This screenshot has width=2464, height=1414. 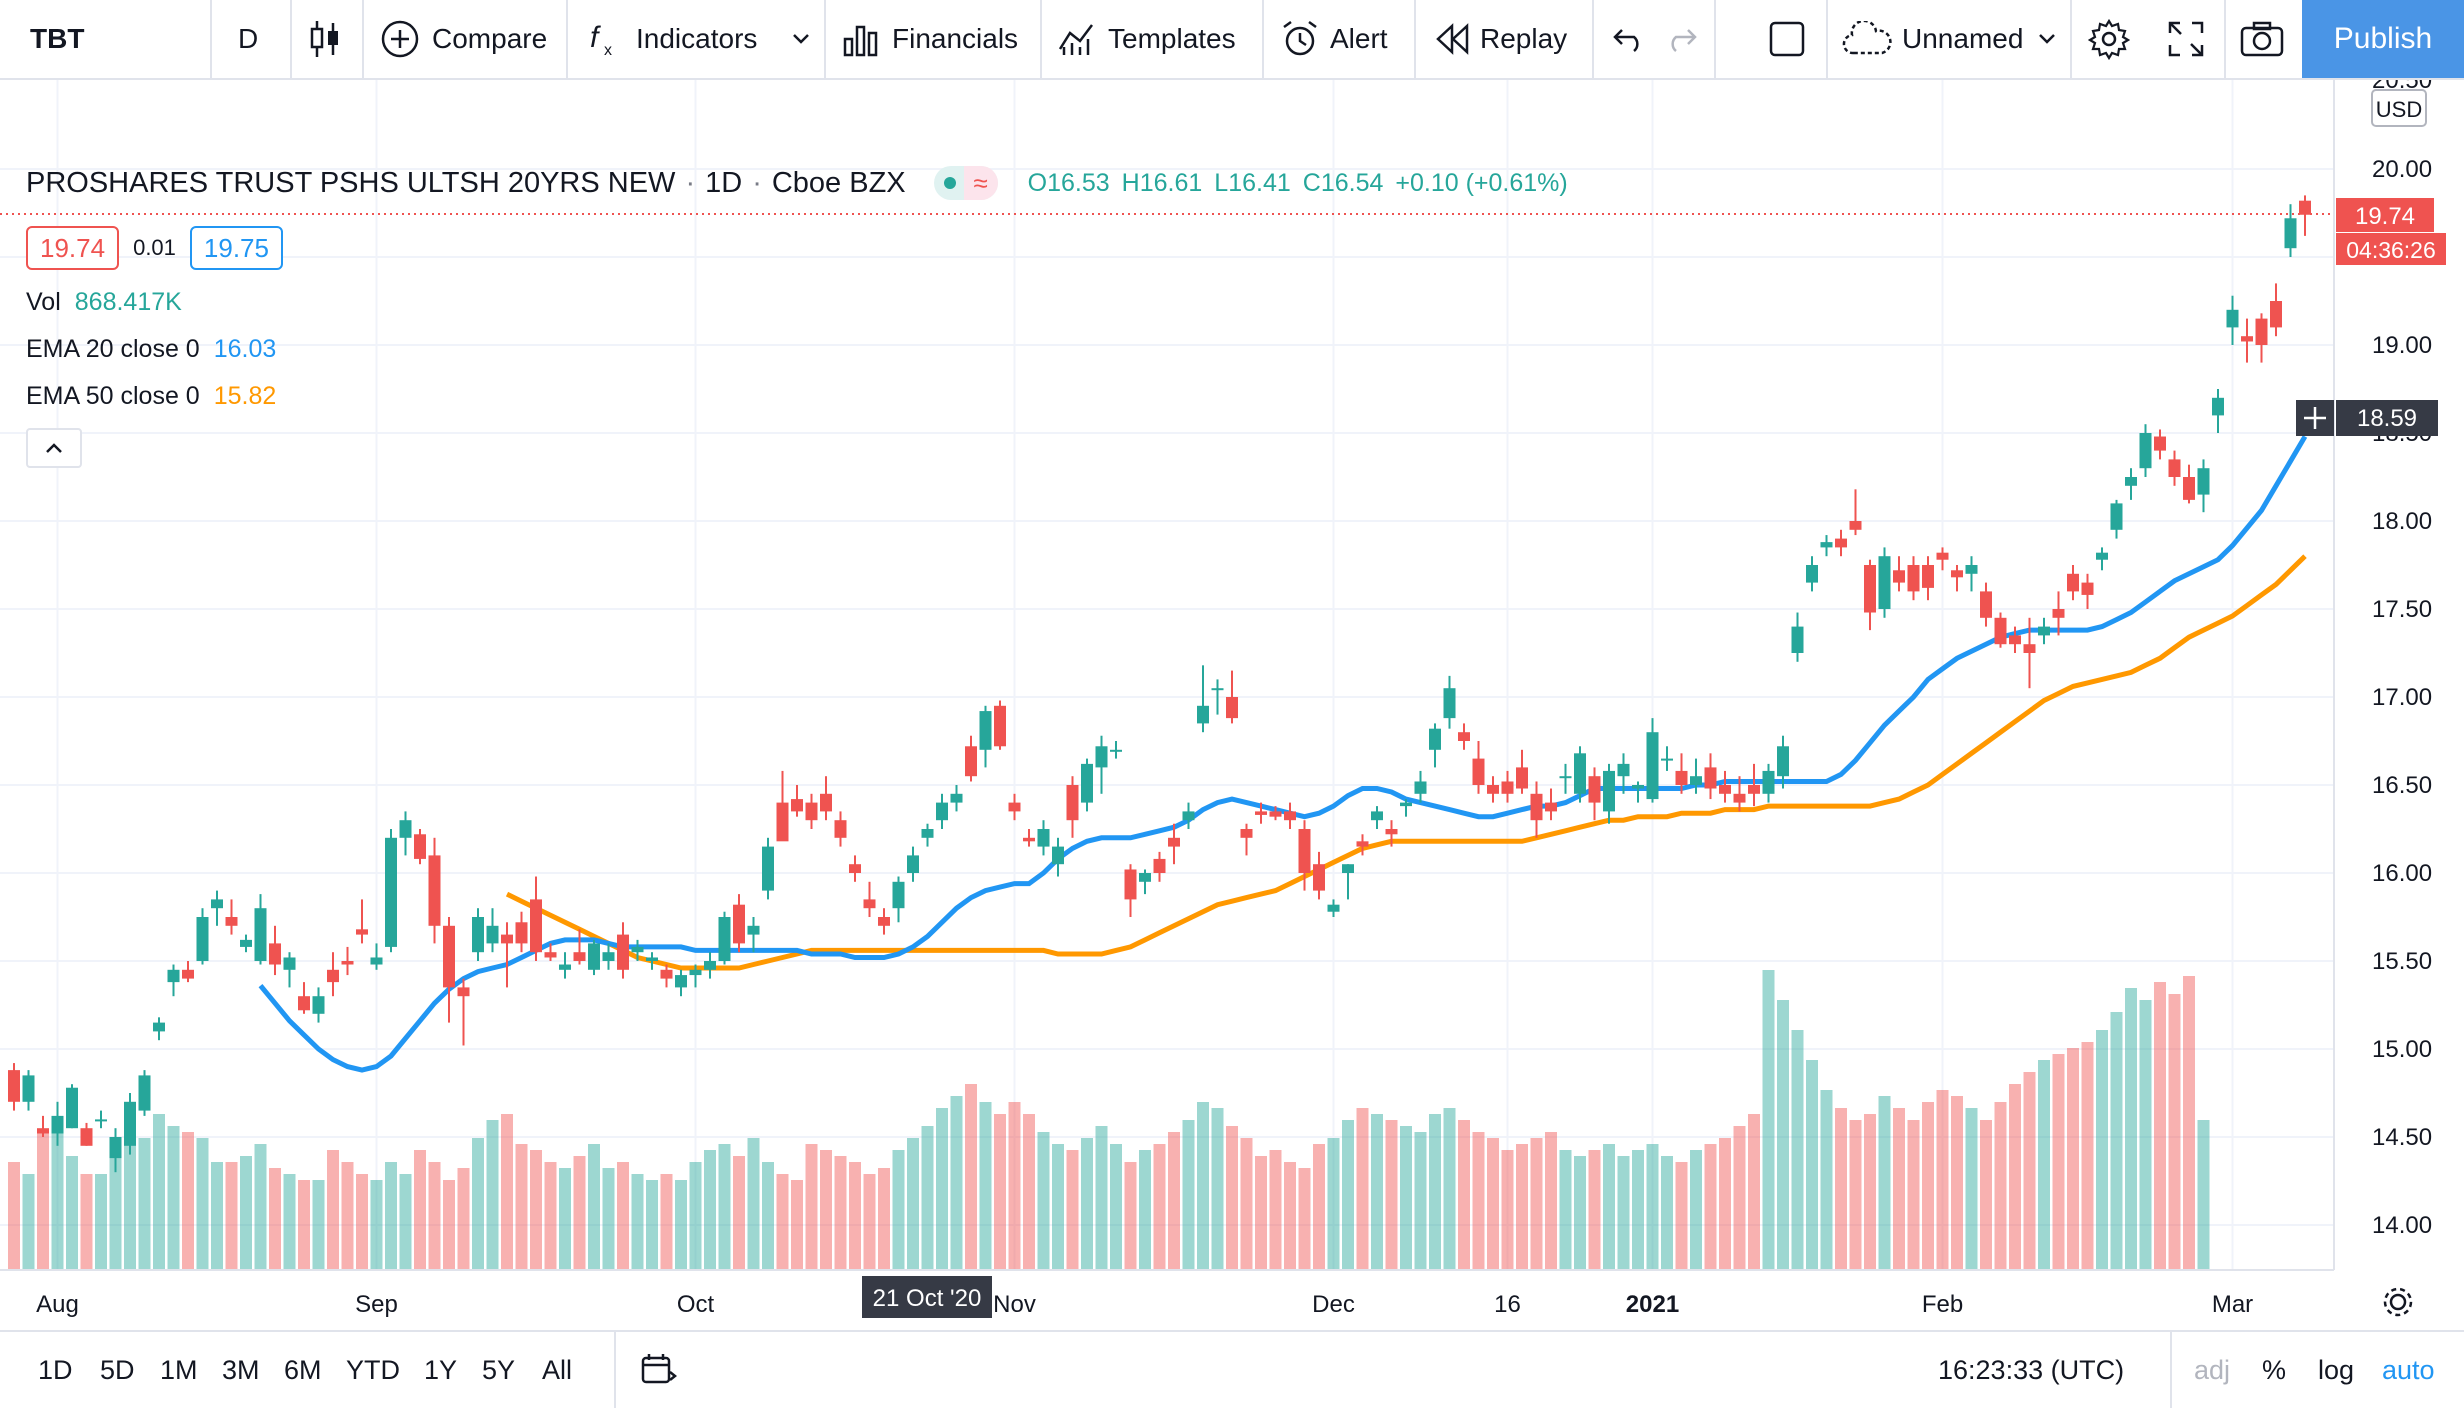 I want to click on redo-button, so click(x=1681, y=39).